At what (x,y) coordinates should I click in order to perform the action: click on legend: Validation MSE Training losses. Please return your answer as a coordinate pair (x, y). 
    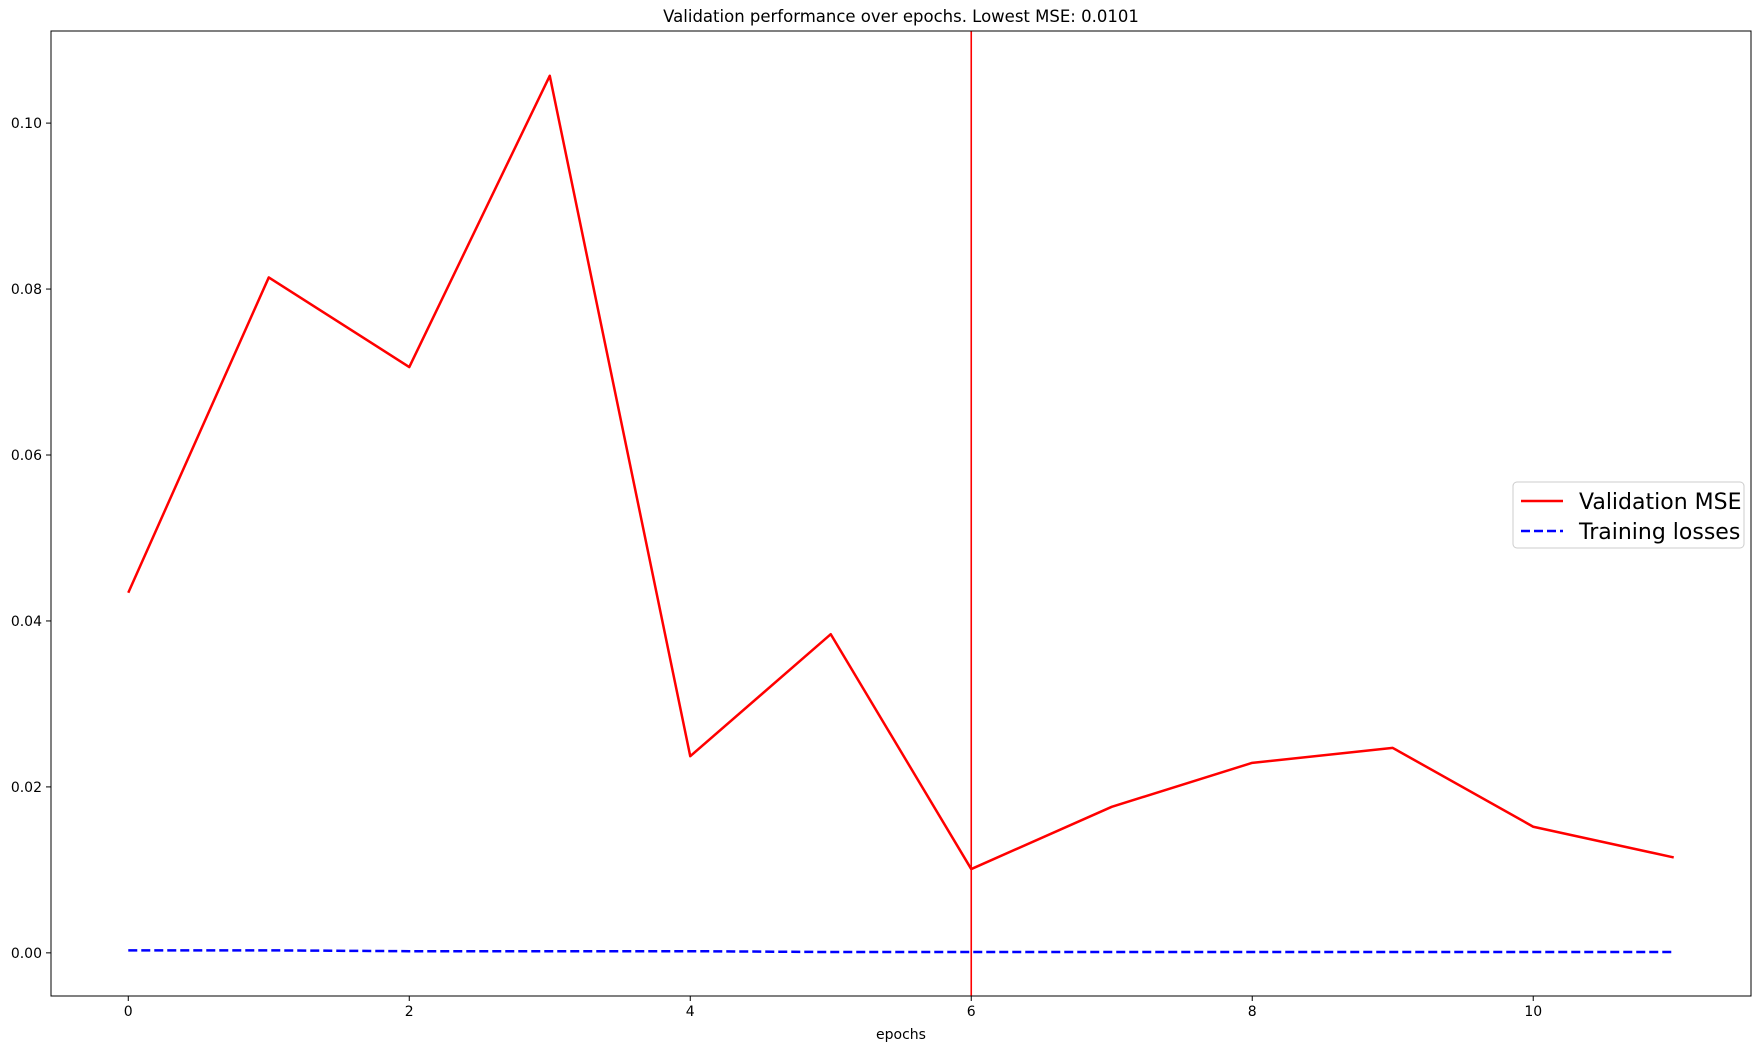
    Looking at the image, I should click on (1628, 515).